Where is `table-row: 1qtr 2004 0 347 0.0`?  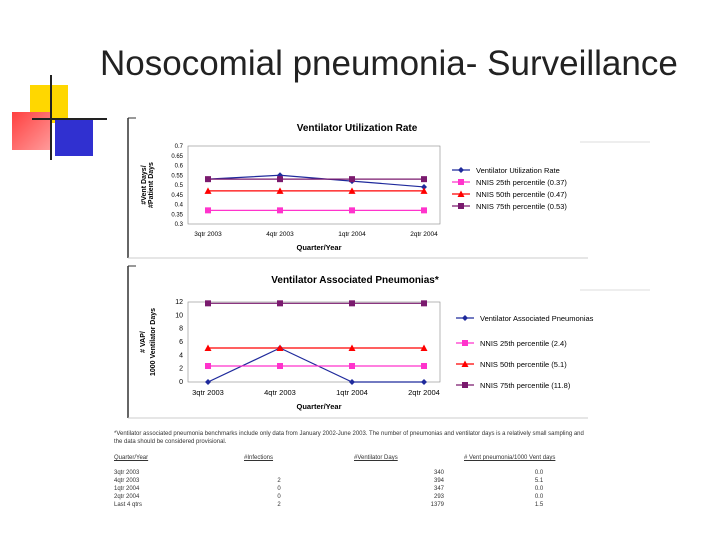
table-row: 1qtr 2004 0 347 0.0 is located at coordinates (349, 489).